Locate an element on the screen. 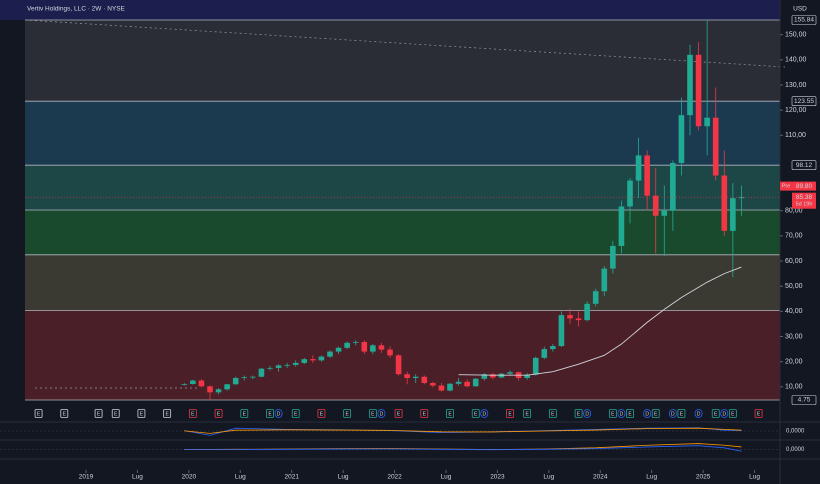 This screenshot has height=484, width=820. y-tick-label: 70,00 is located at coordinates (794, 236).